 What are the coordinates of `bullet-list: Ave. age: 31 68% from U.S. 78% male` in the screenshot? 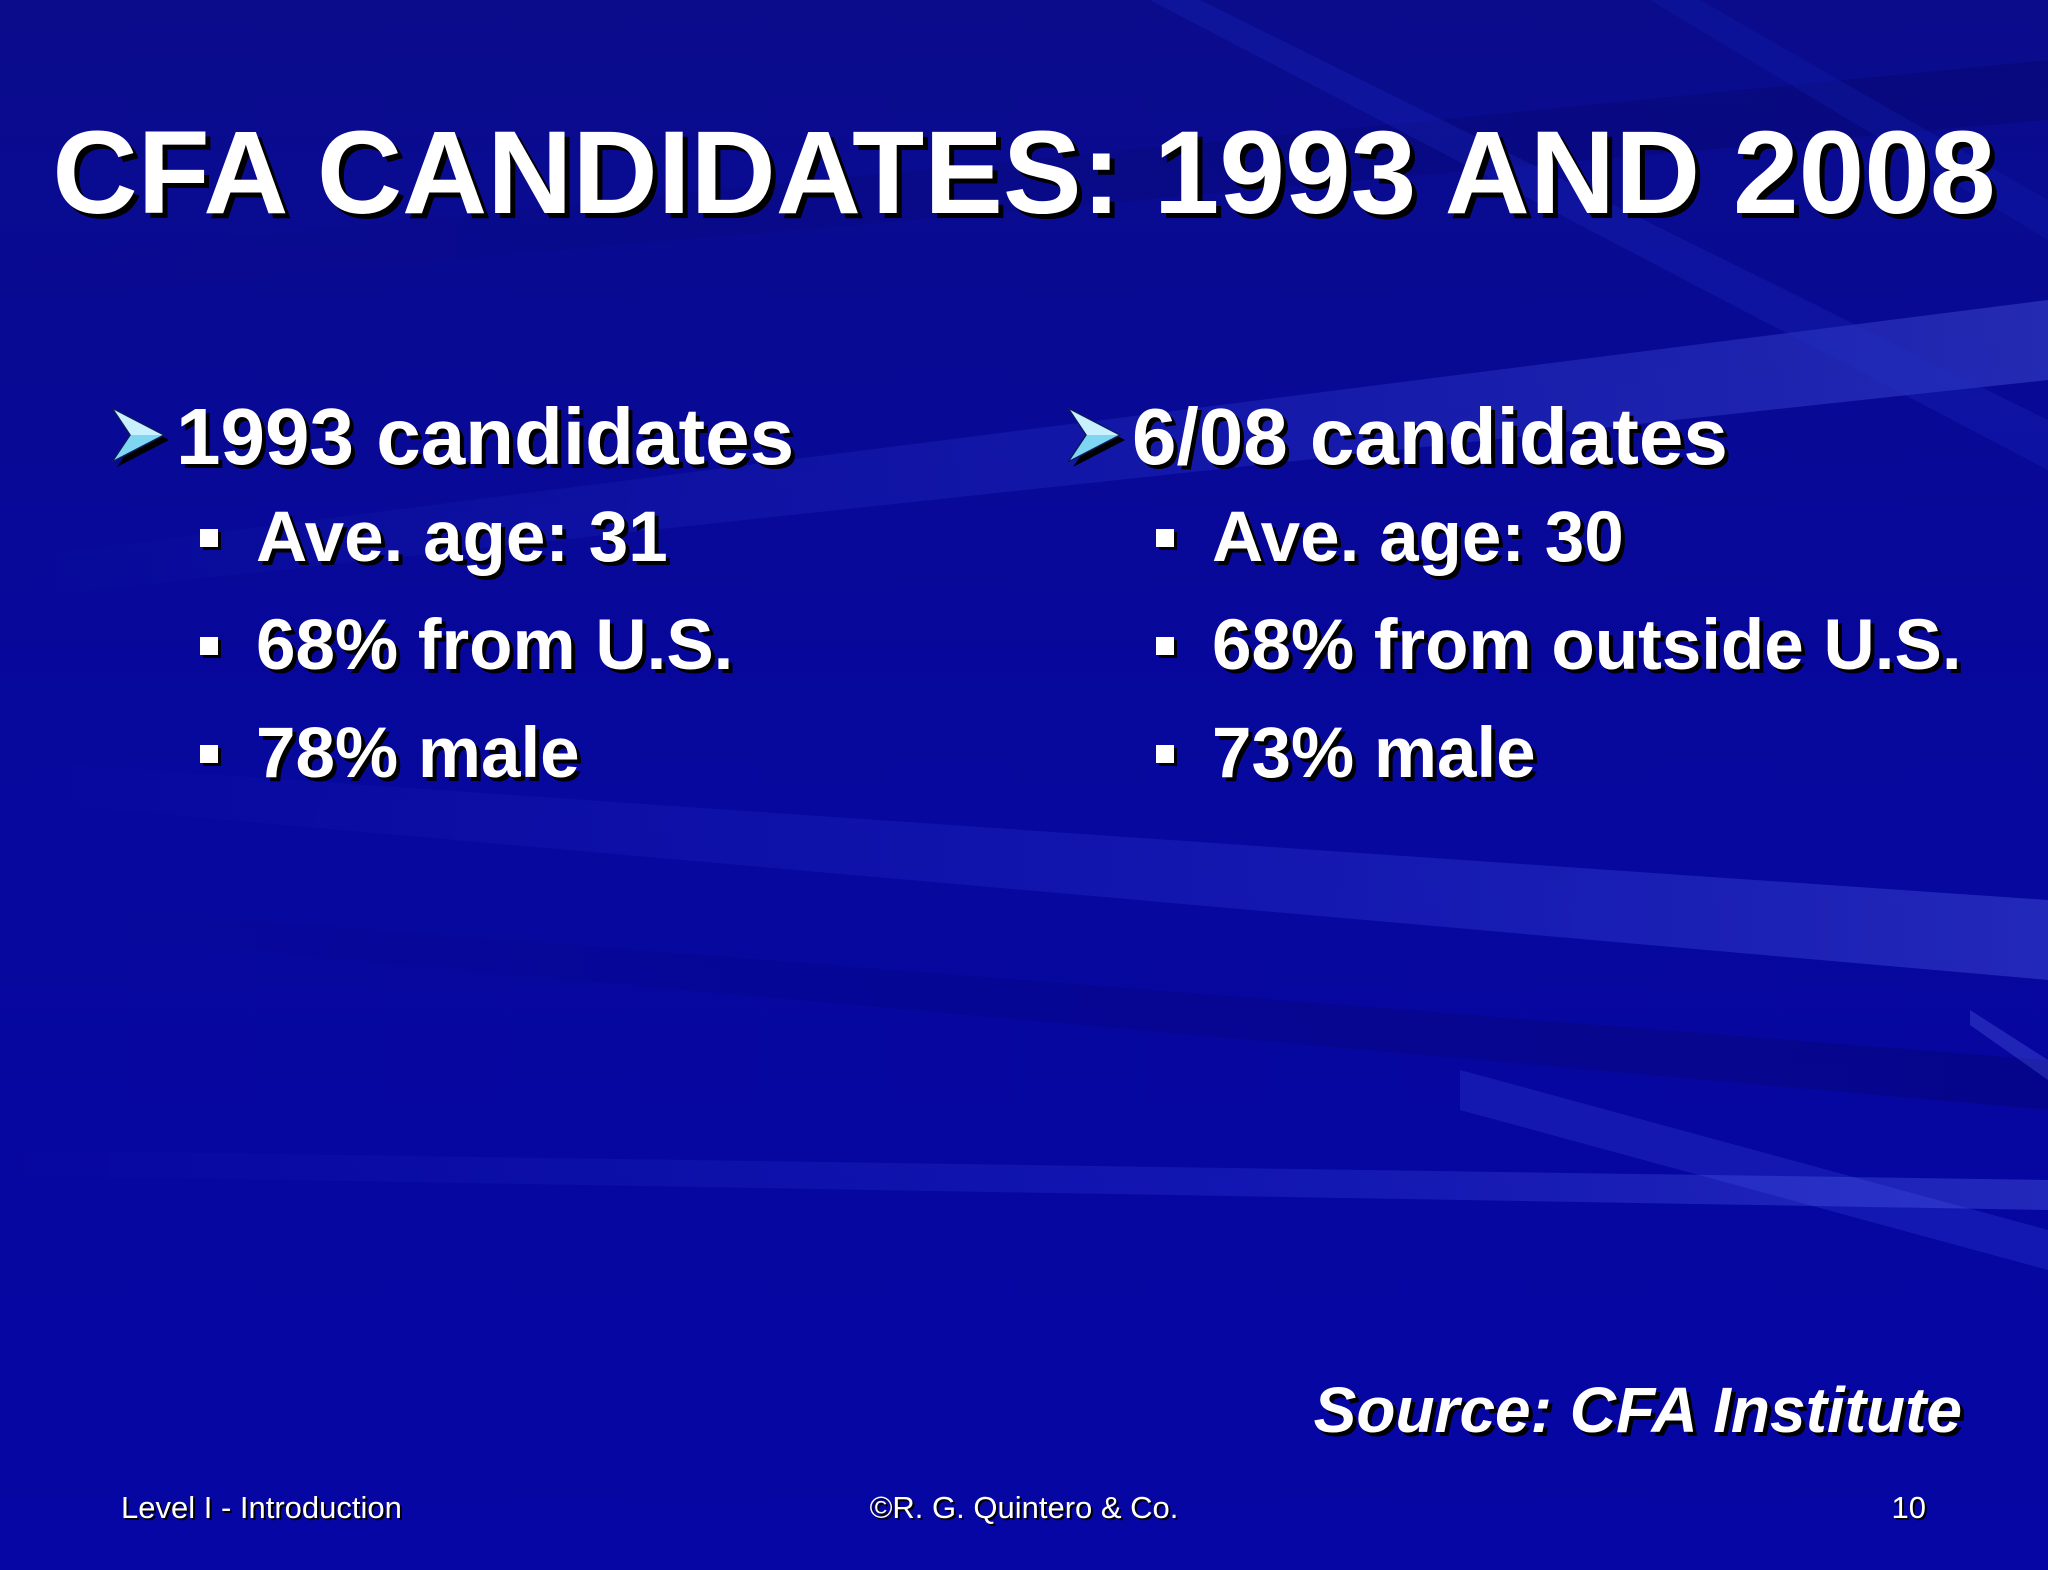 It's located at (497, 646).